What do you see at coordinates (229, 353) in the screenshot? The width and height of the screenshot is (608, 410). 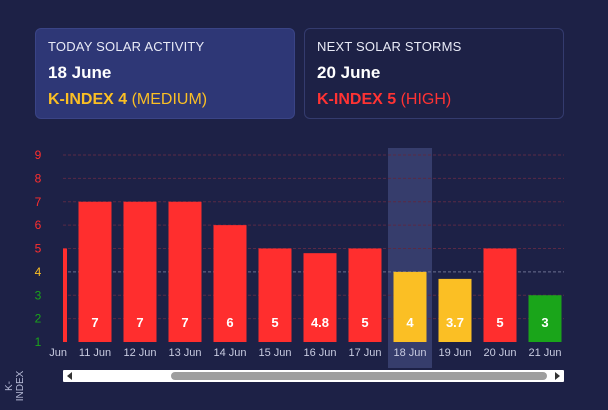 I see `x-tick-label: 14 Jun` at bounding box center [229, 353].